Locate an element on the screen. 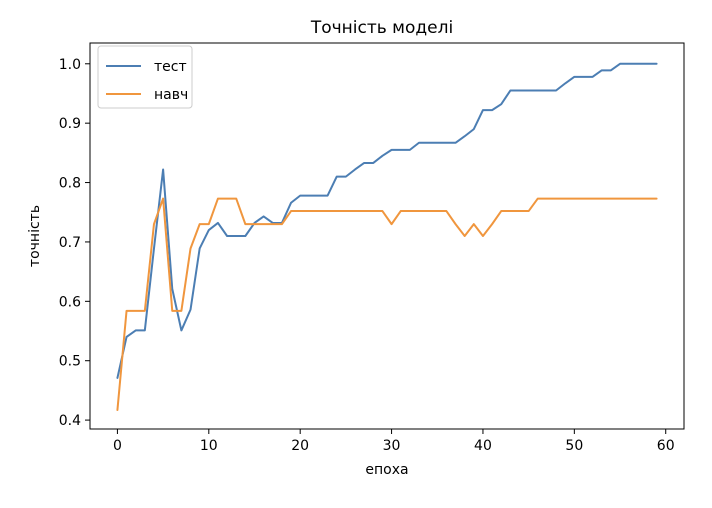 The image size is (712, 508). x-tick-label: 0 is located at coordinates (117, 446).